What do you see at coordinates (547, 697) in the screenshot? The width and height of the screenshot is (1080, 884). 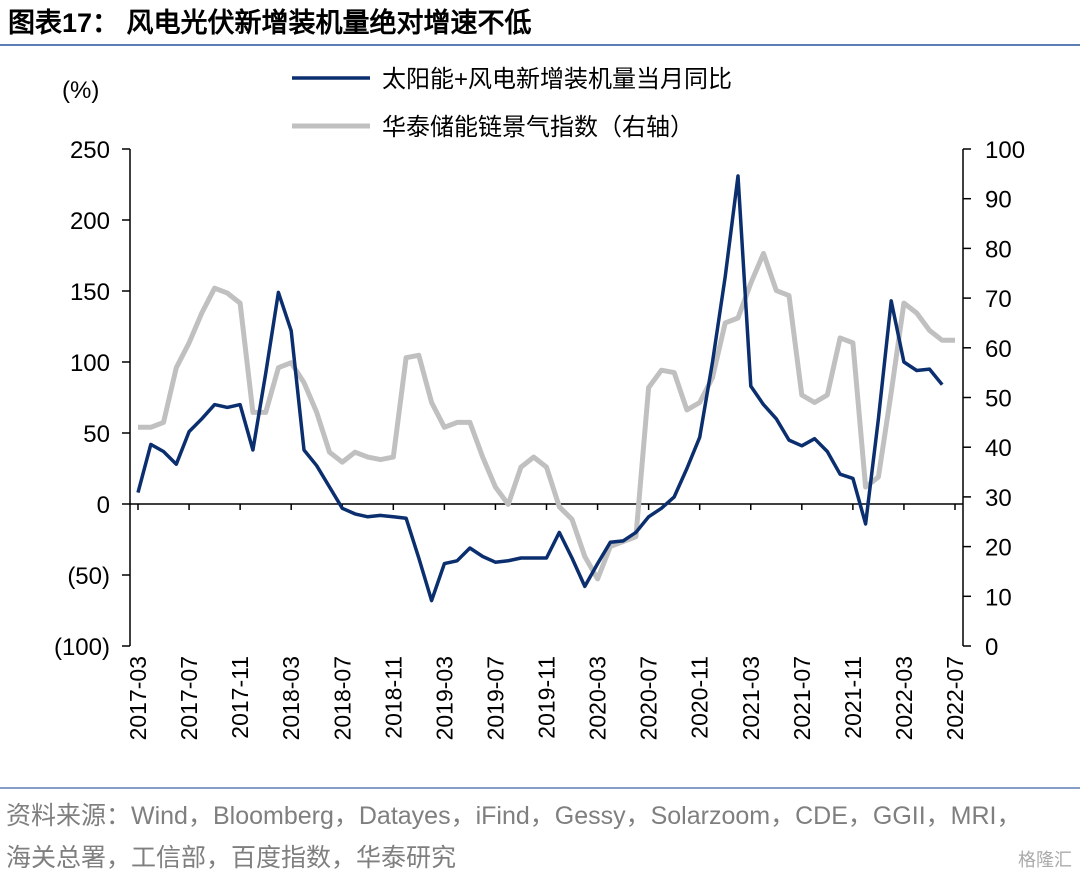 I see `x-tick-label: 2019-11` at bounding box center [547, 697].